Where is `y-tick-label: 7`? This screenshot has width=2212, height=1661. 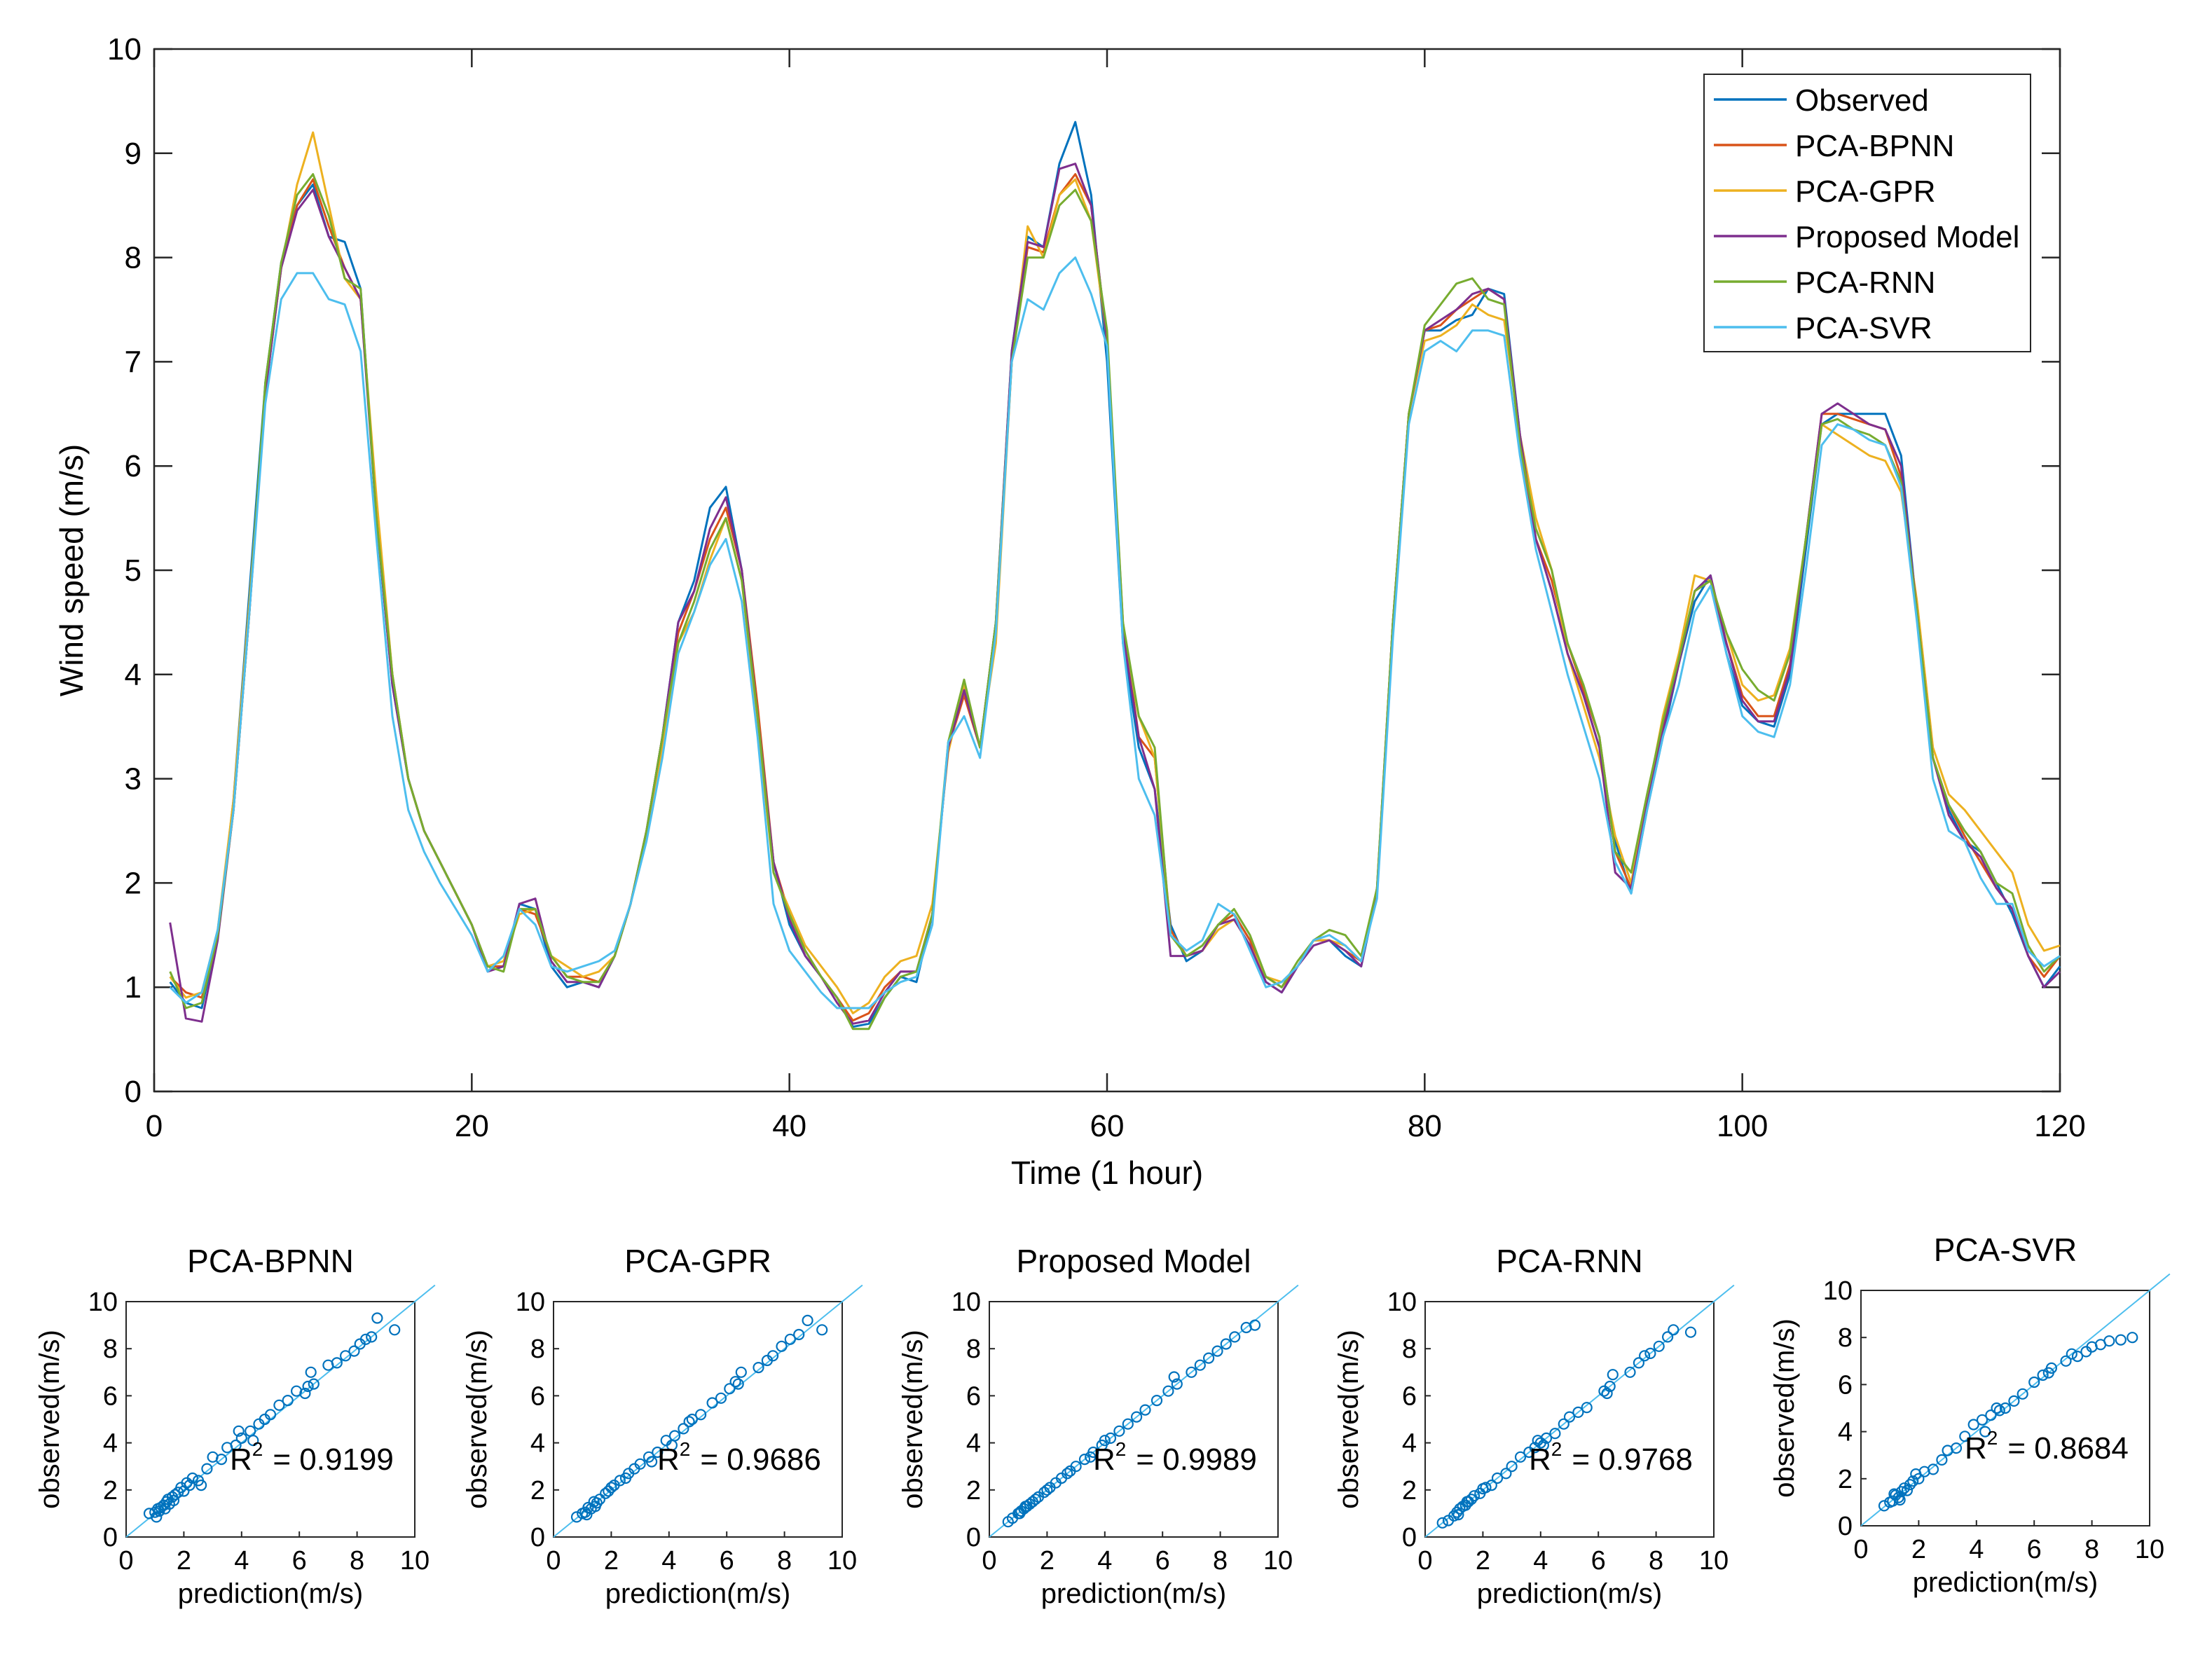 y-tick-label: 7 is located at coordinates (133, 362).